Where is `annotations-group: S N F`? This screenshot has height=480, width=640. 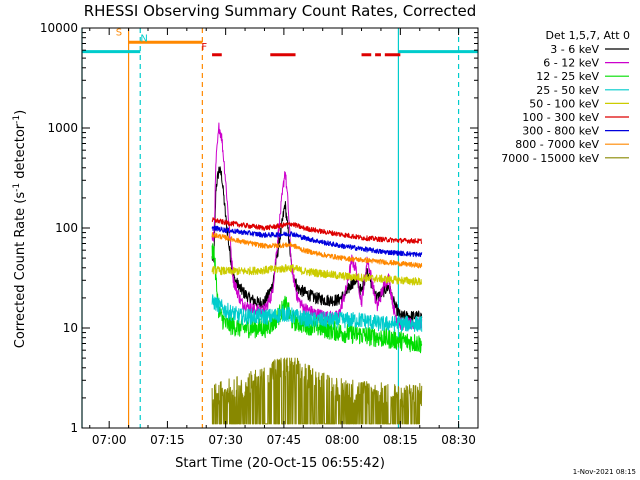 annotations-group: S N F is located at coordinates (162, 41).